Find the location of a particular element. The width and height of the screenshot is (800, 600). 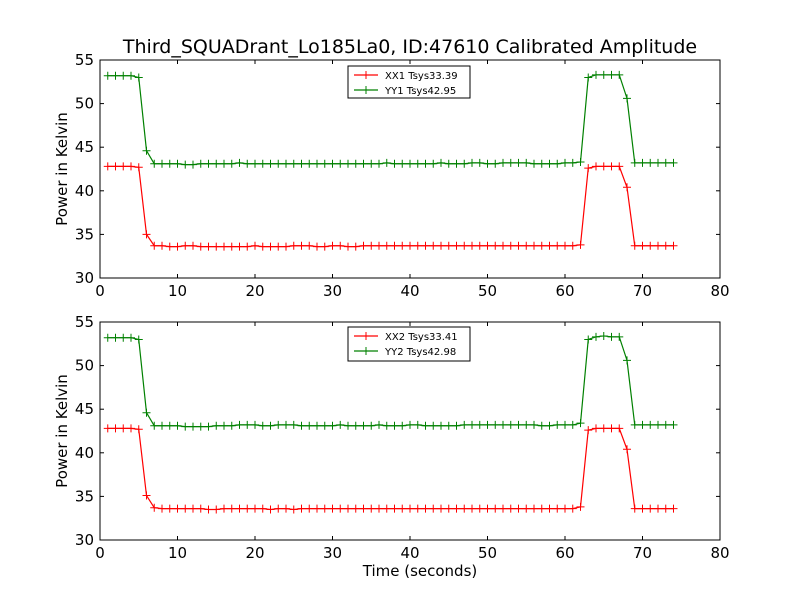

y-tick-label: 35 is located at coordinates (84, 496).